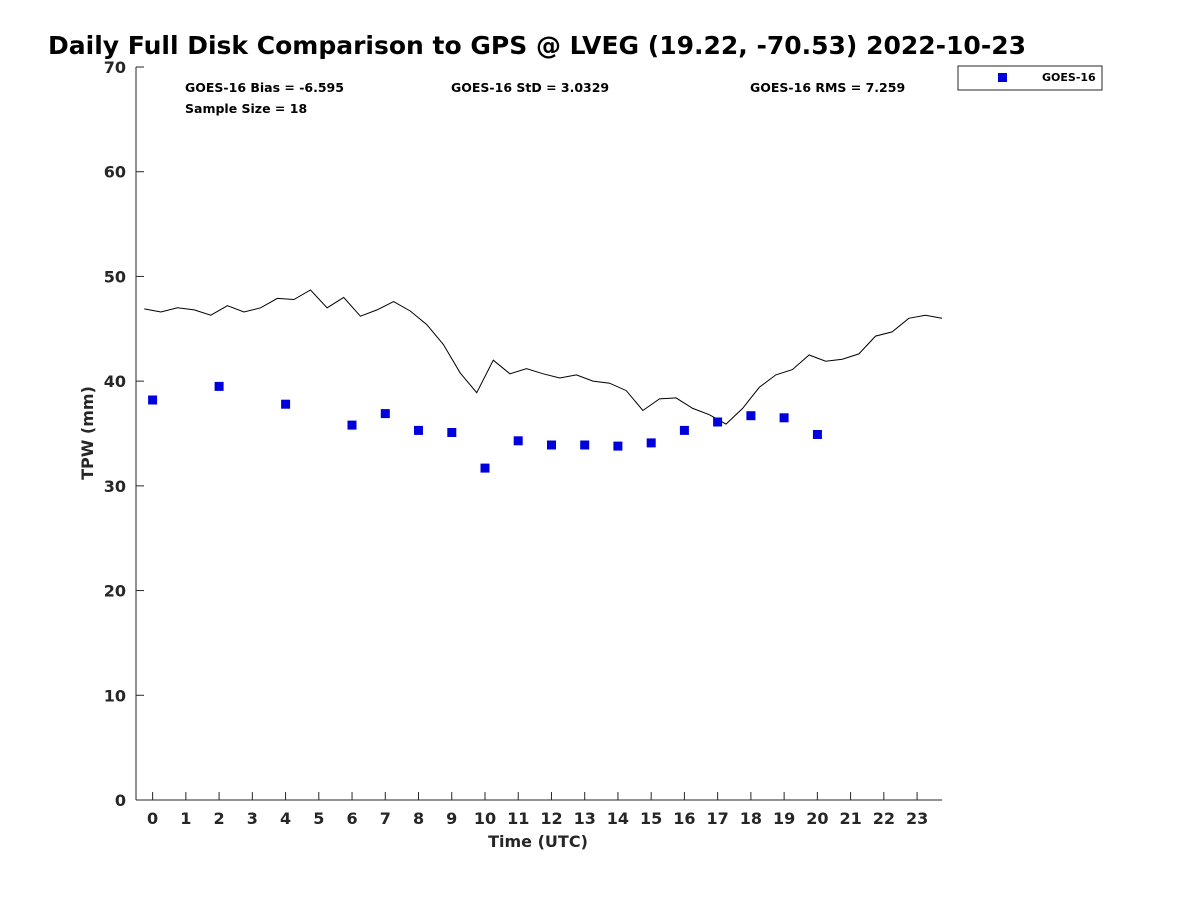  I want to click on x-tick-label: 1, so click(185, 818).